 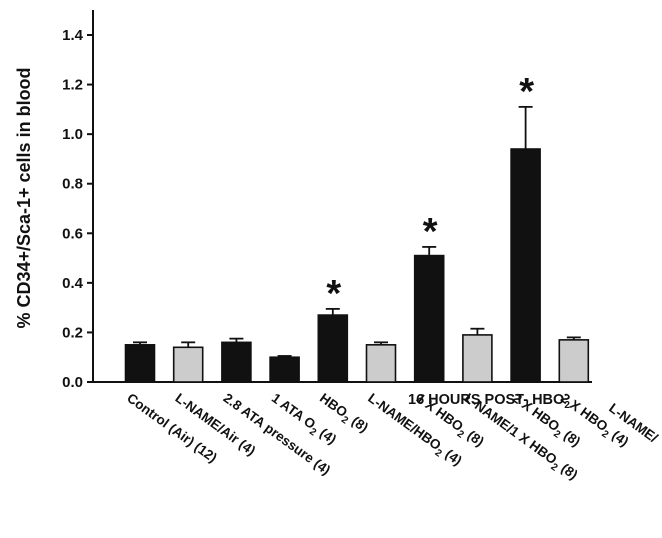 I want to click on y-tick-label: 0.4, so click(x=73, y=283).